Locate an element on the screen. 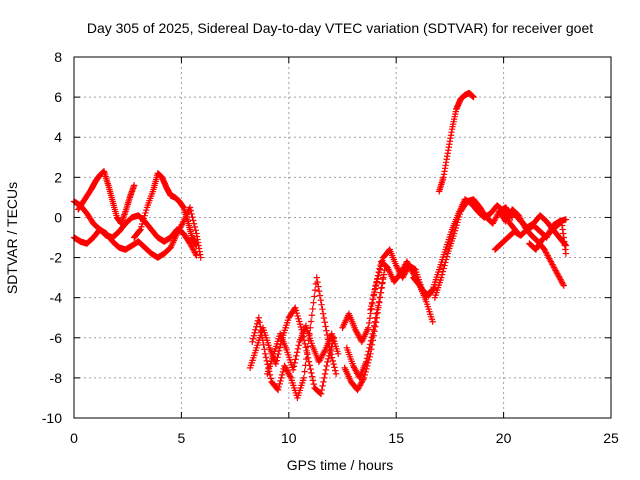 The image size is (640, 480). y-tick-label: 2 is located at coordinates (58, 177).